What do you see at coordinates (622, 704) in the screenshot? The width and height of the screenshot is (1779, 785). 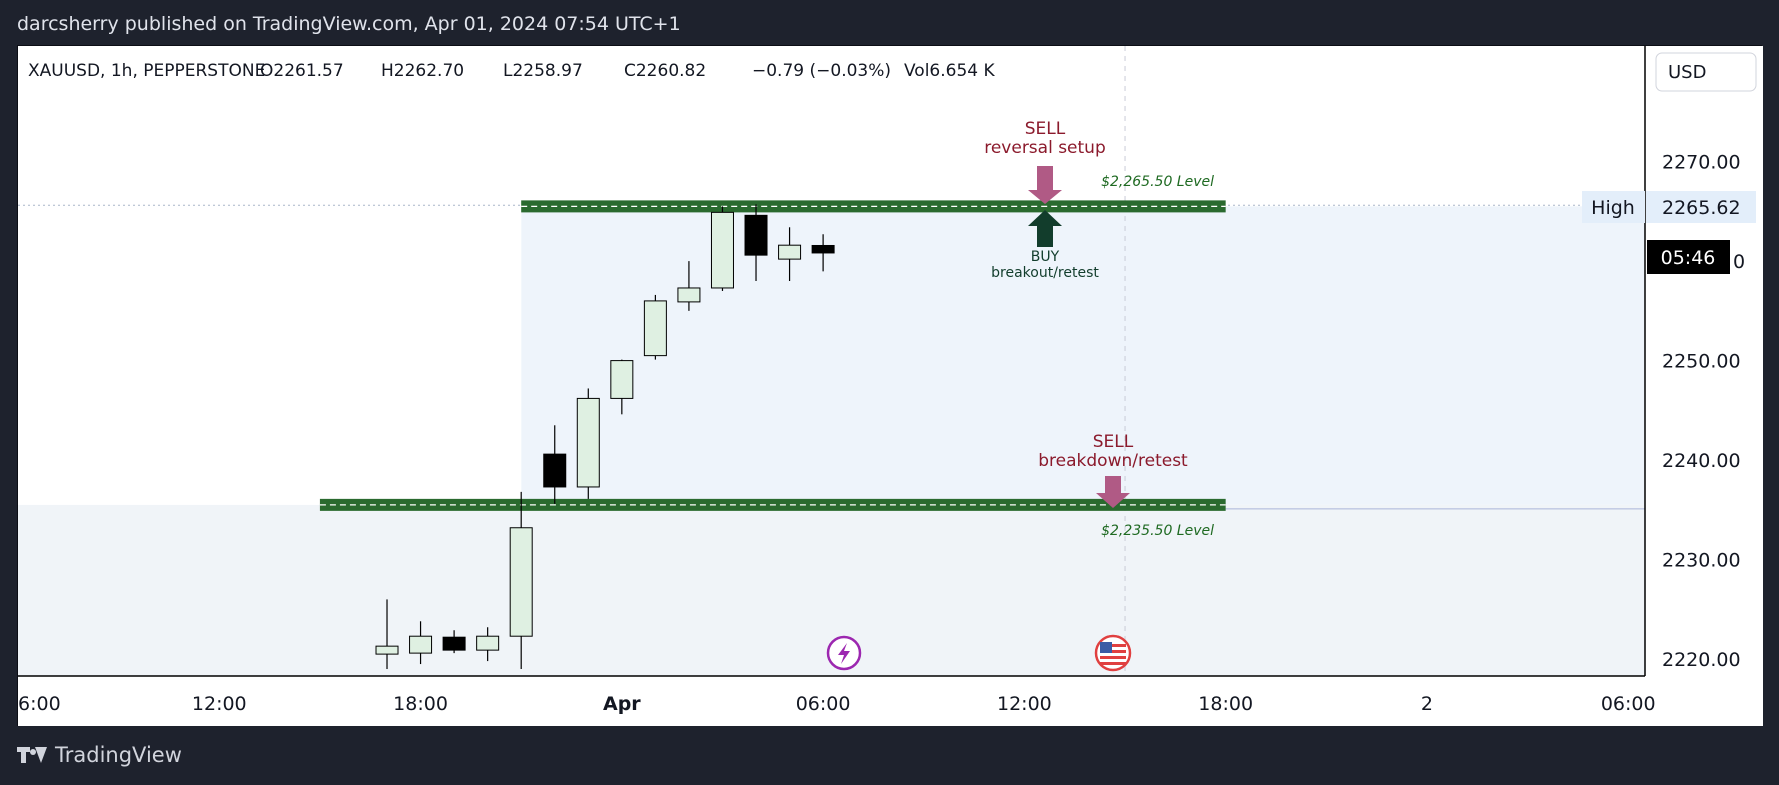 I see `x-tick-label-3: Apr` at bounding box center [622, 704].